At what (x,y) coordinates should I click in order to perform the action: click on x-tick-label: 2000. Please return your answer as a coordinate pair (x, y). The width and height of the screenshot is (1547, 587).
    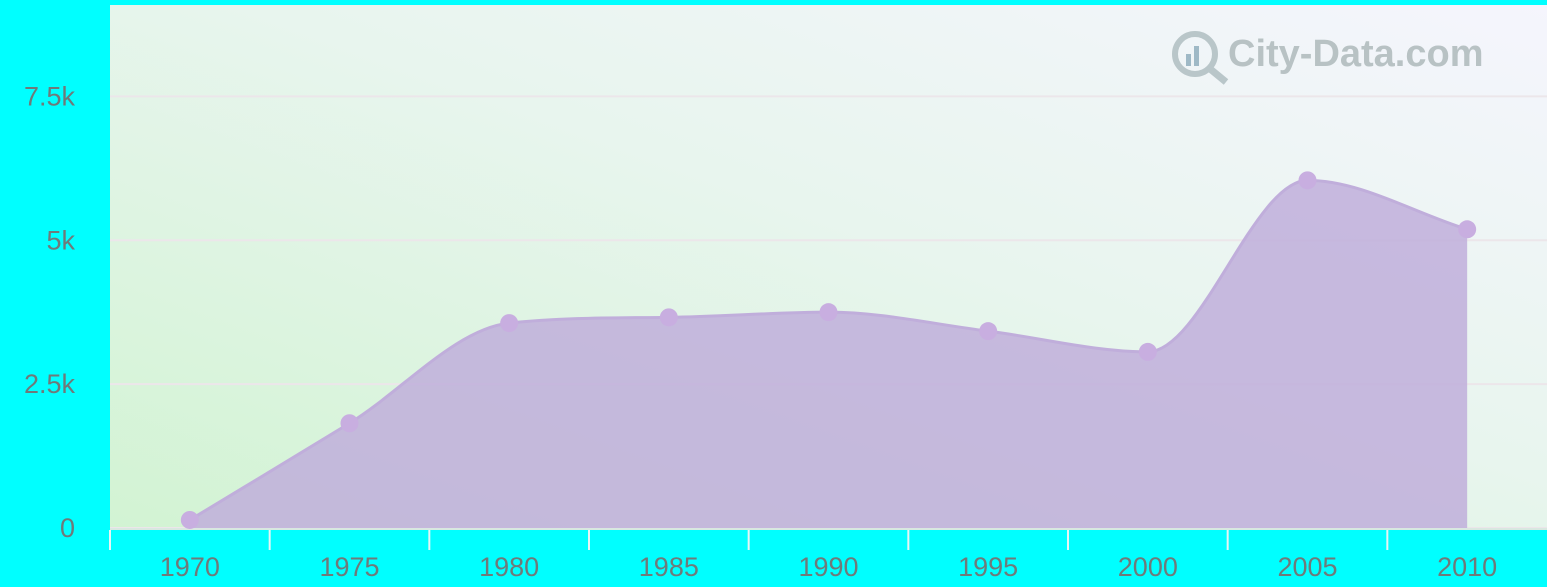
    Looking at the image, I should click on (1148, 567).